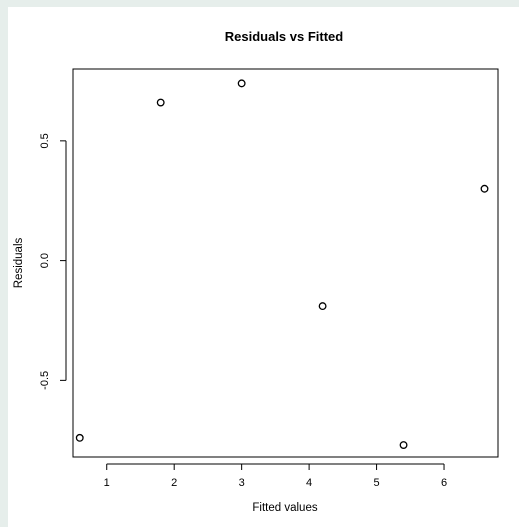 The width and height of the screenshot is (519, 527). I want to click on x-tick-label: 3, so click(242, 483).